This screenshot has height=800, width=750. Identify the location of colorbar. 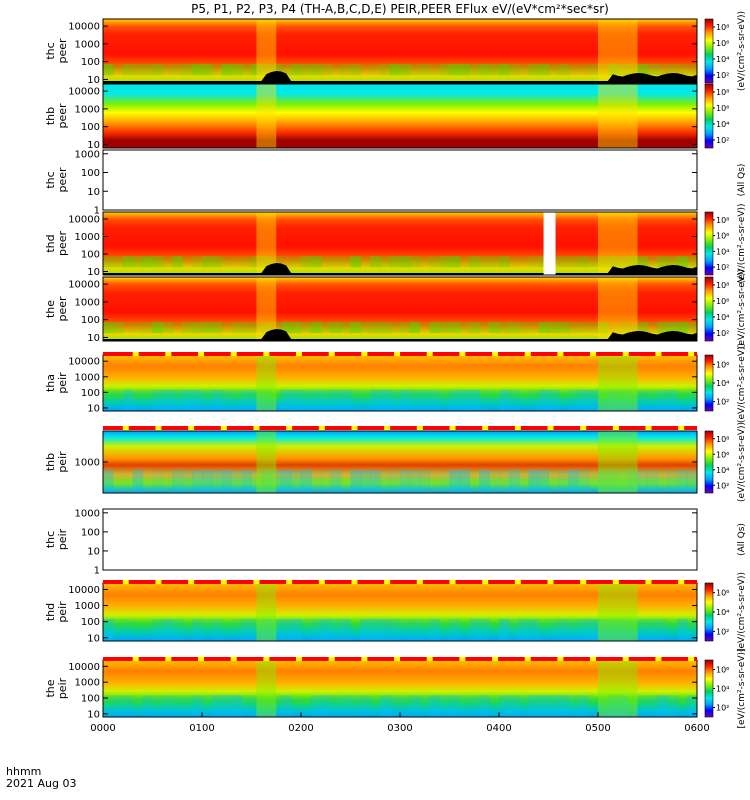
(709, 243).